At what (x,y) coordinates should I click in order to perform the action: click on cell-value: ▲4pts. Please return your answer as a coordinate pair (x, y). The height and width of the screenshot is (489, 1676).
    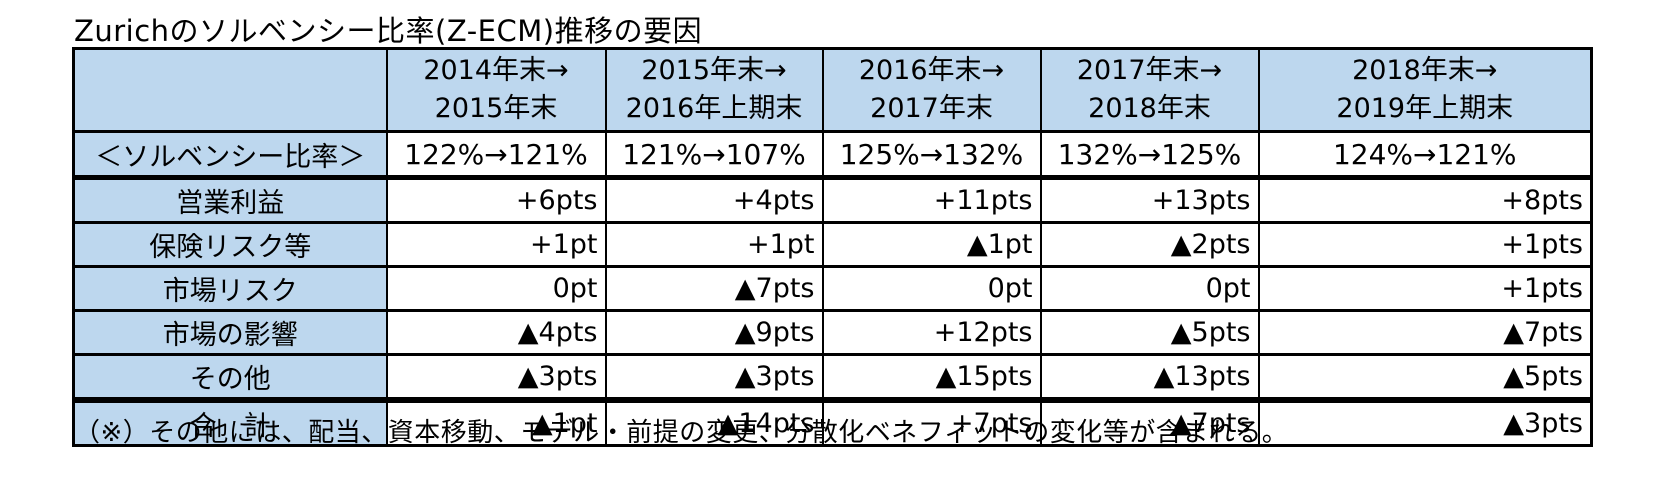
    Looking at the image, I should click on (496, 332).